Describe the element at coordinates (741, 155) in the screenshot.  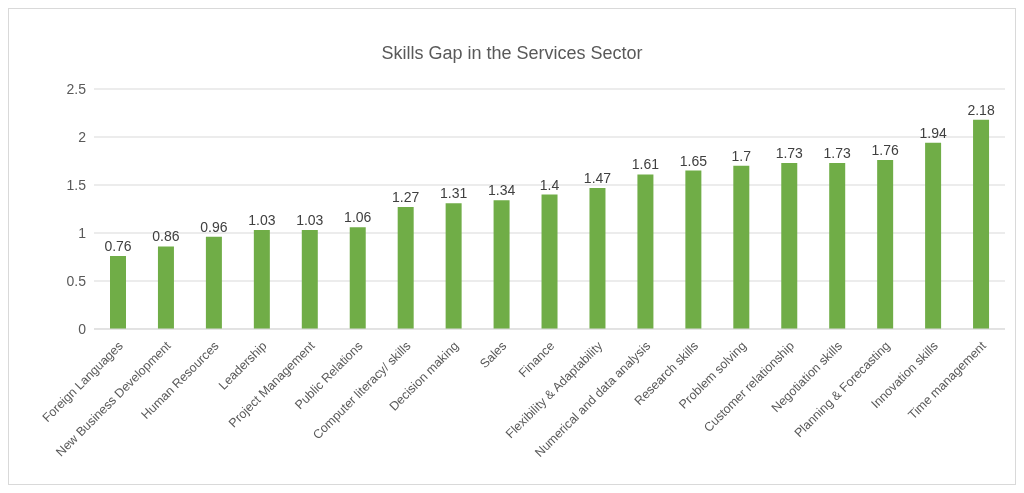
I see `data-label: 1.7` at that location.